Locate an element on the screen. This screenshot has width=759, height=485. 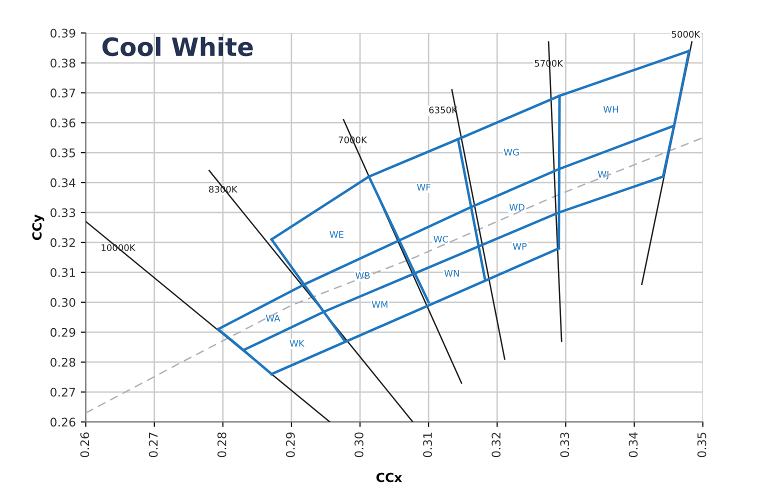
x-axis-title: CCx is located at coordinates (389, 477).